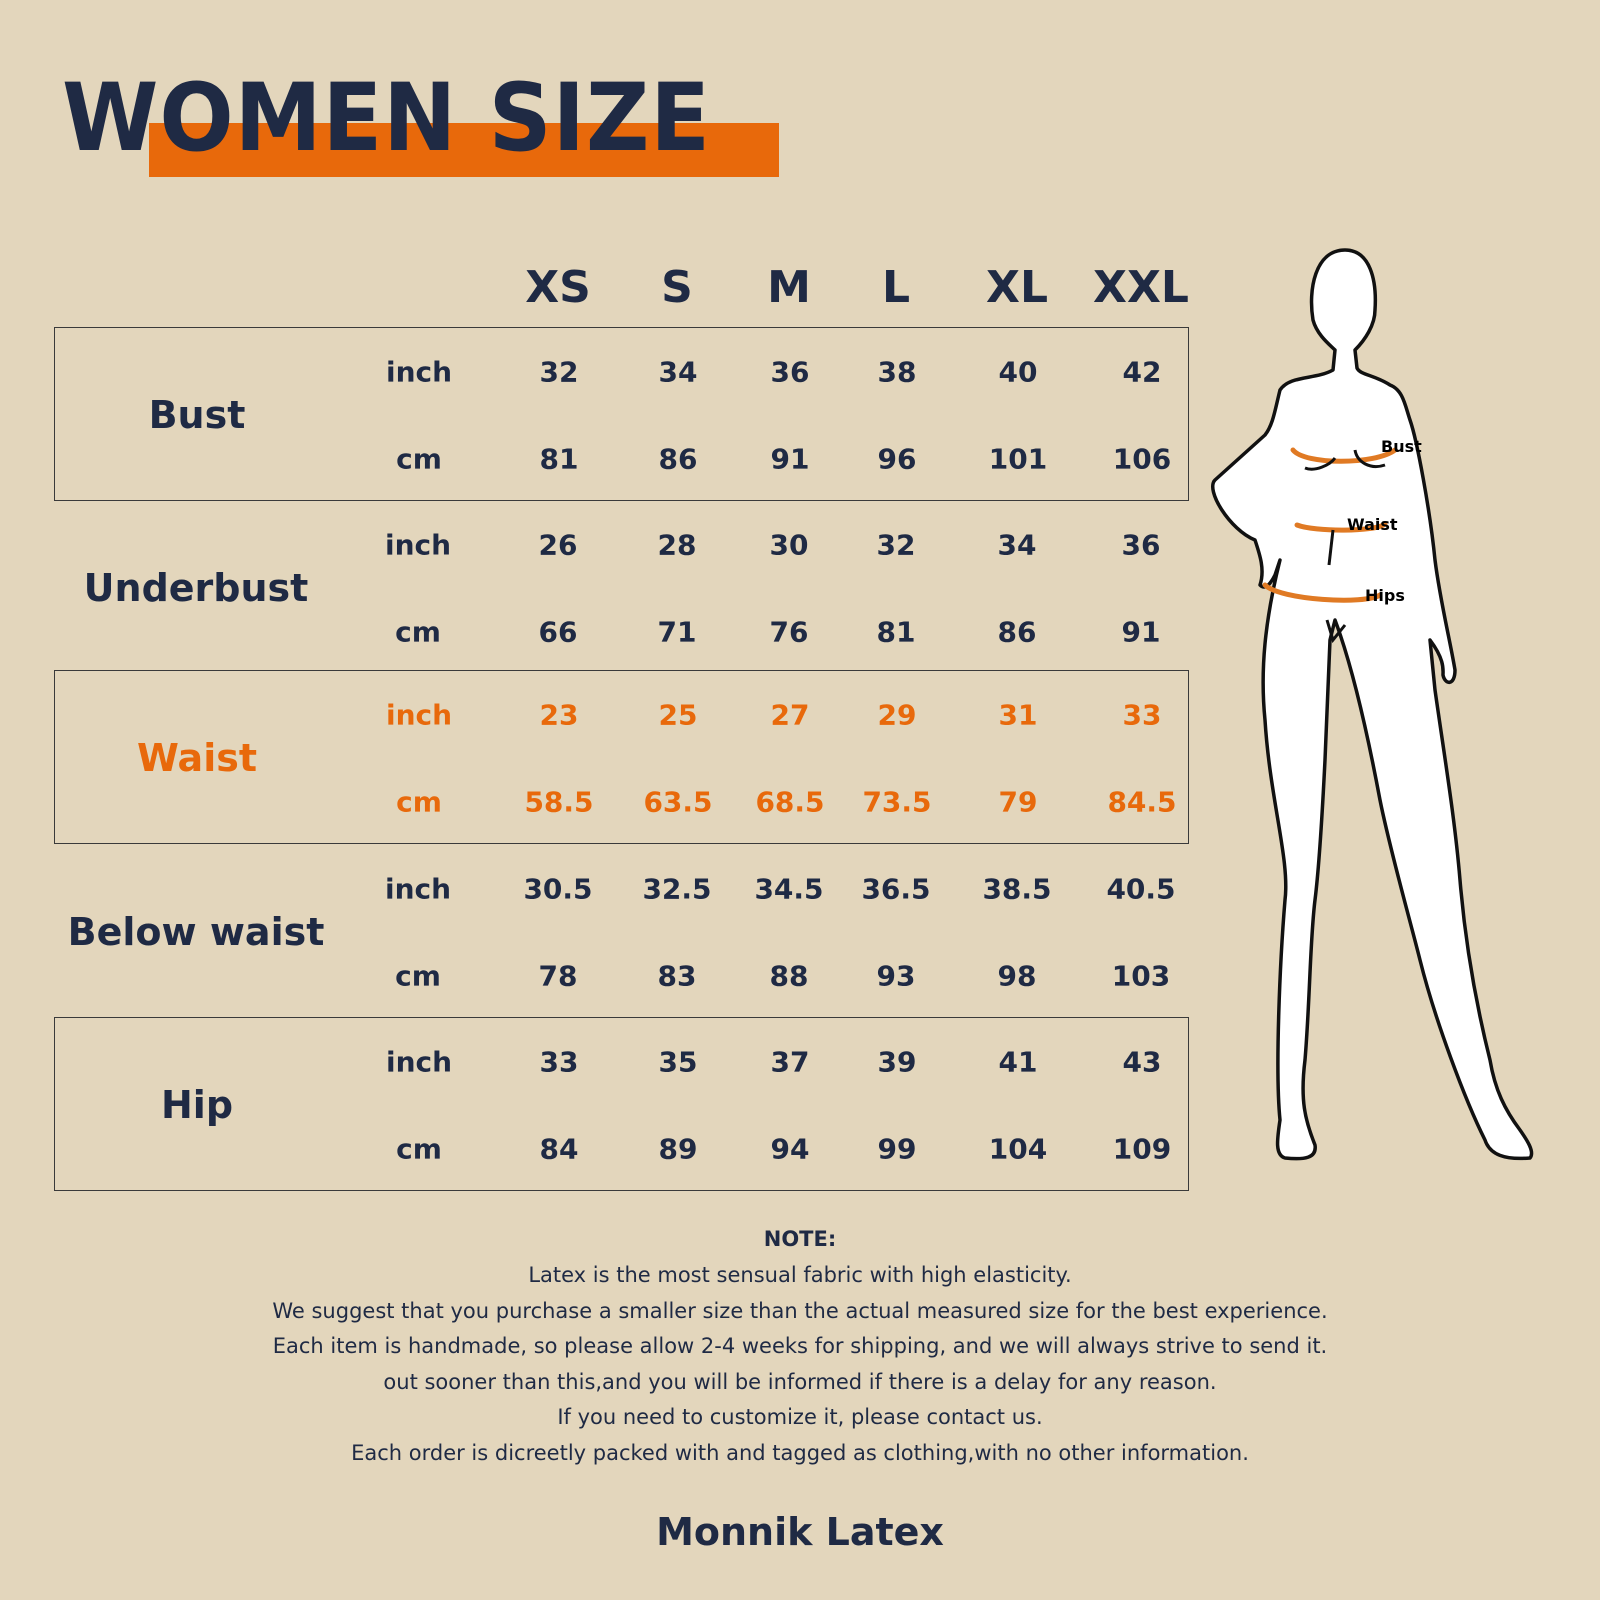  Describe the element at coordinates (677, 545) in the screenshot. I see `value-cell-inch: 28` at that location.